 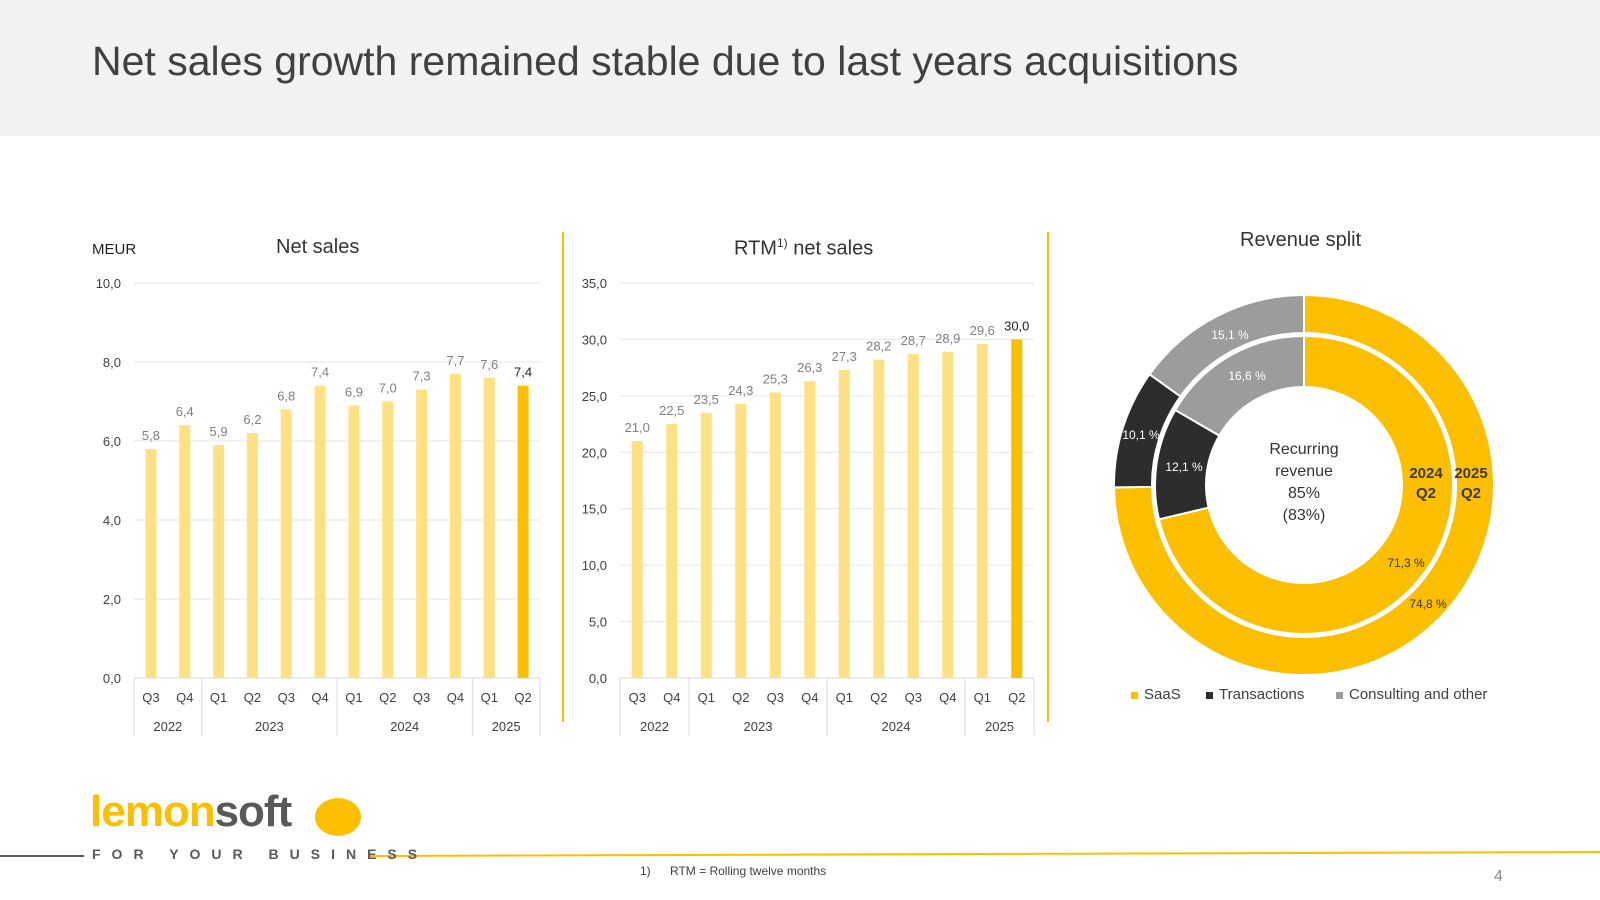 What do you see at coordinates (185, 411) in the screenshot?
I see `net-sales-data-label: 6,4` at bounding box center [185, 411].